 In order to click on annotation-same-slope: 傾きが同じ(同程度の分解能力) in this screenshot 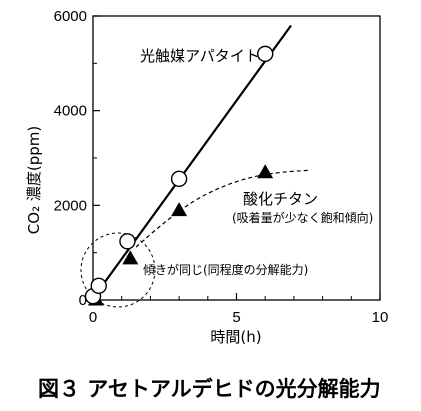, I will do `click(225, 269)`.